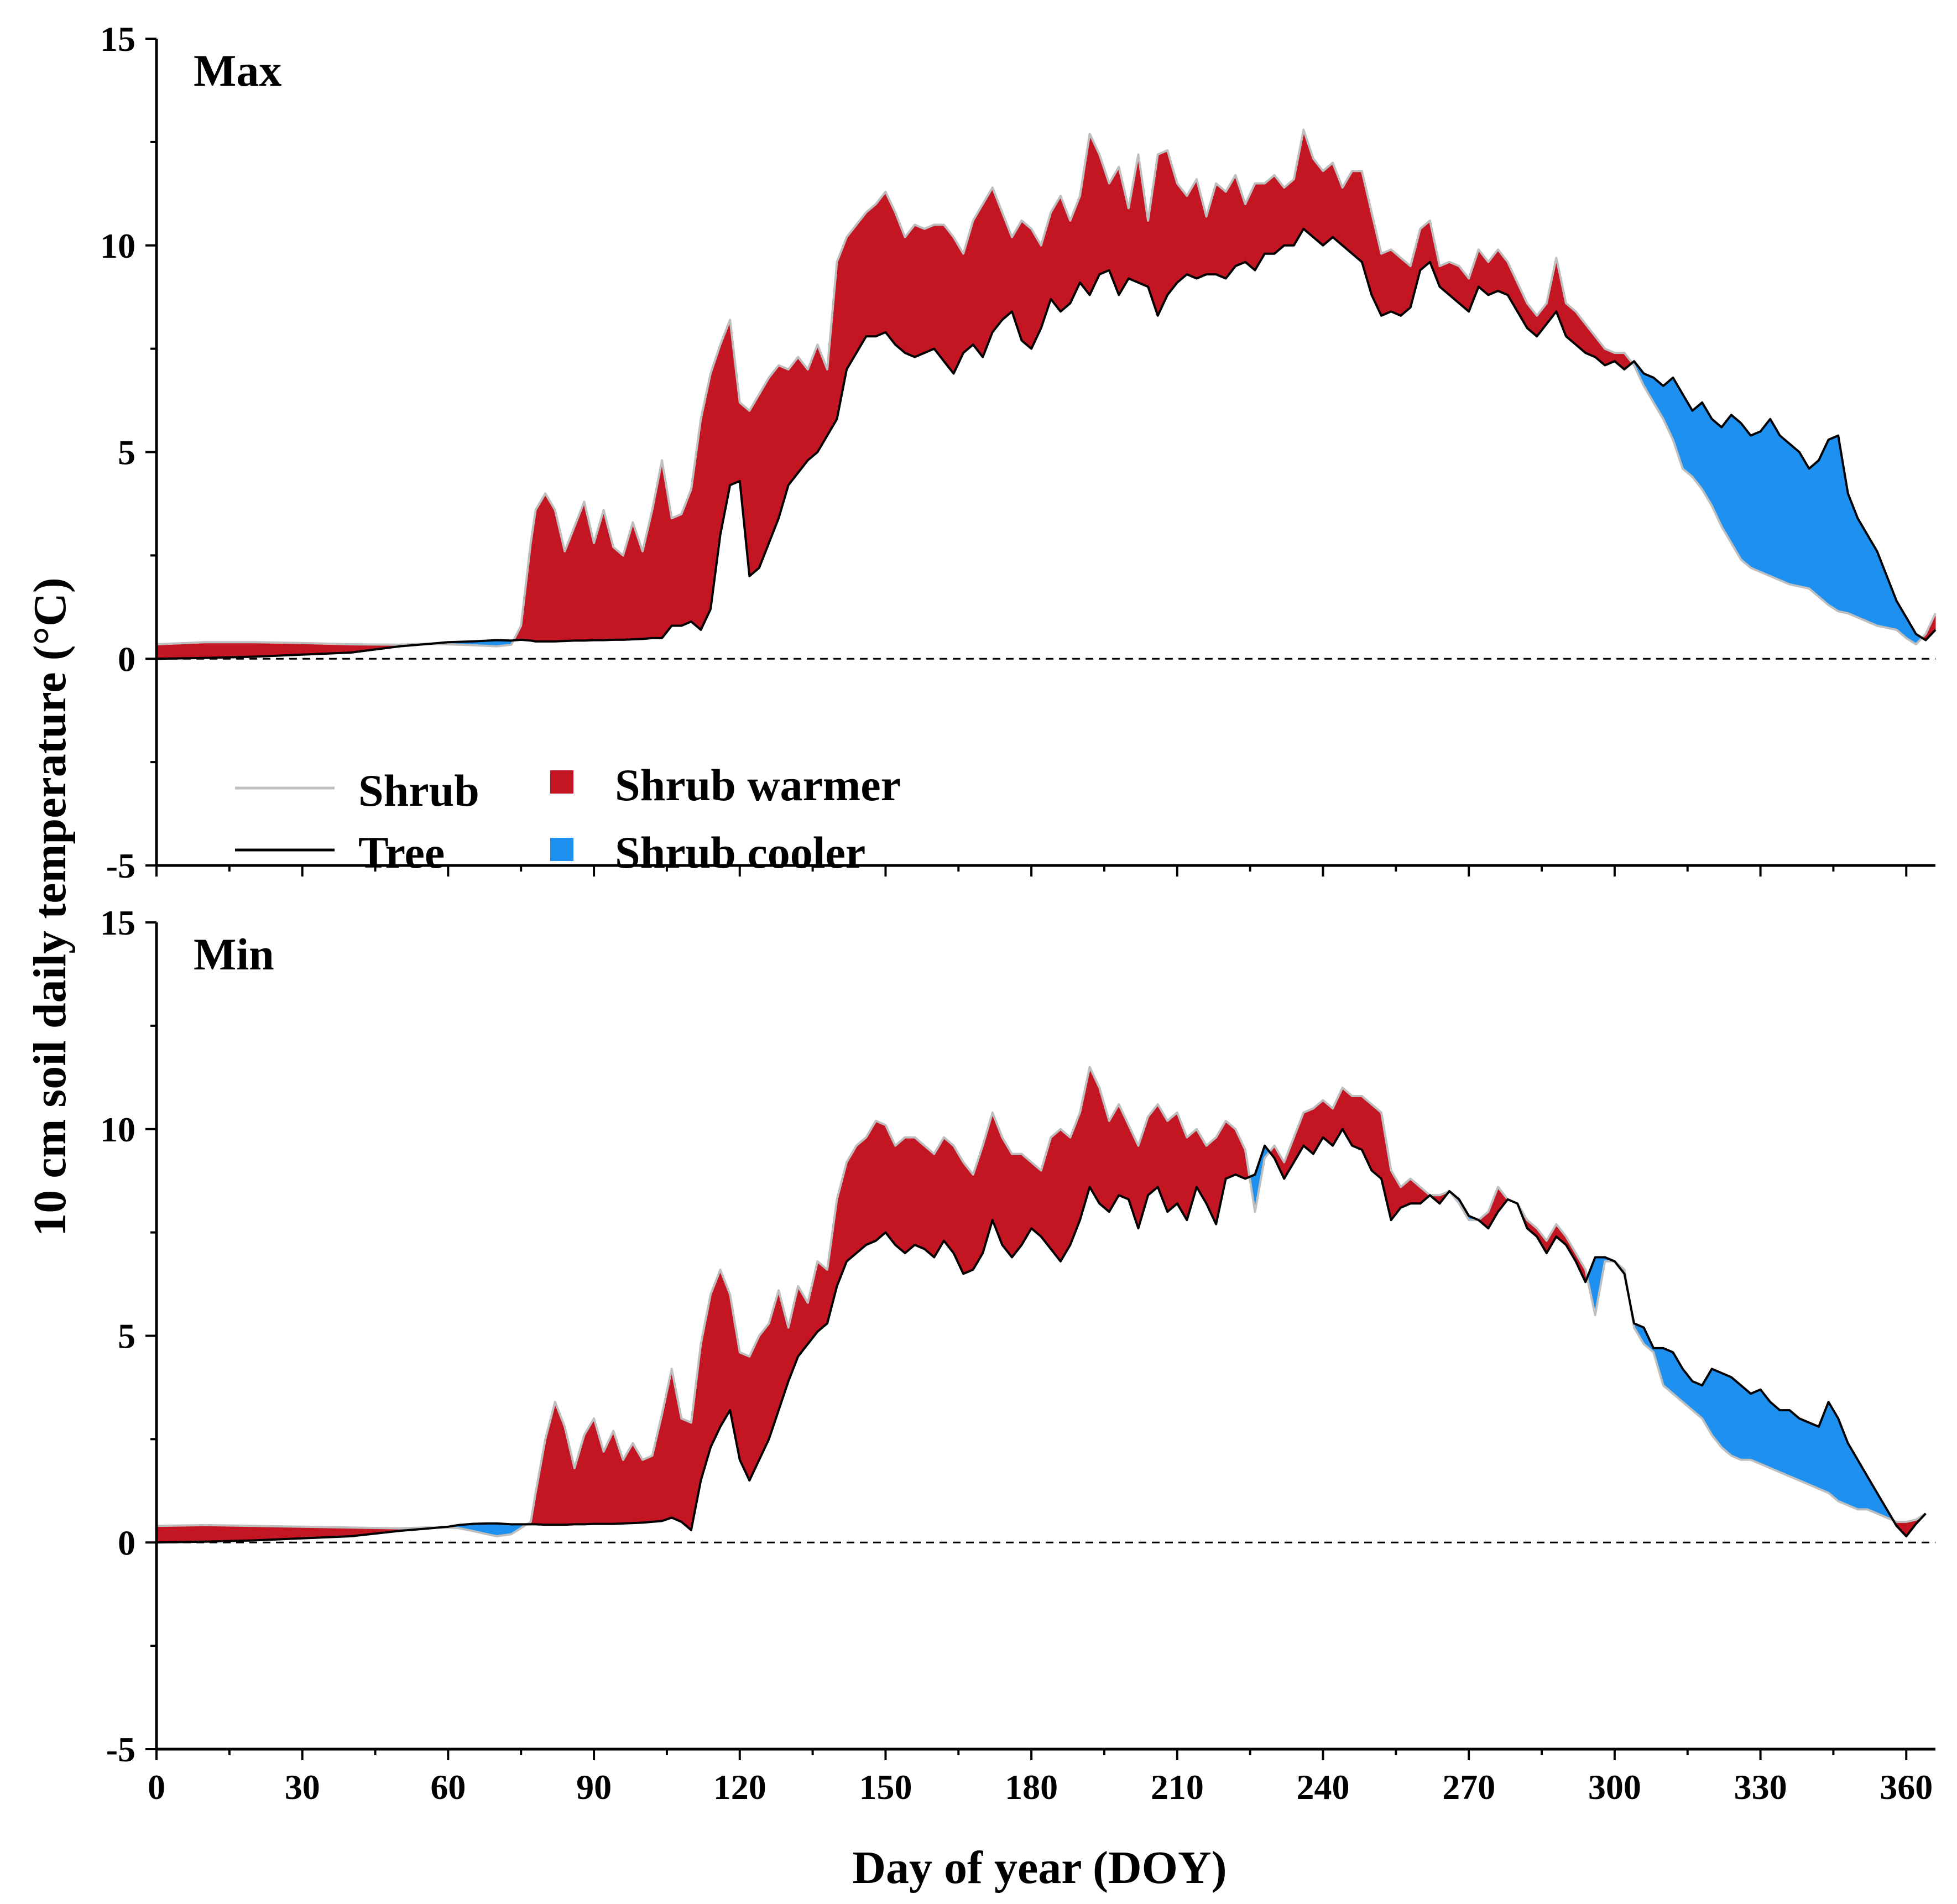 Image resolution: width=1957 pixels, height=1904 pixels. What do you see at coordinates (448, 1787) in the screenshot?
I see `x-tick-label: 60` at bounding box center [448, 1787].